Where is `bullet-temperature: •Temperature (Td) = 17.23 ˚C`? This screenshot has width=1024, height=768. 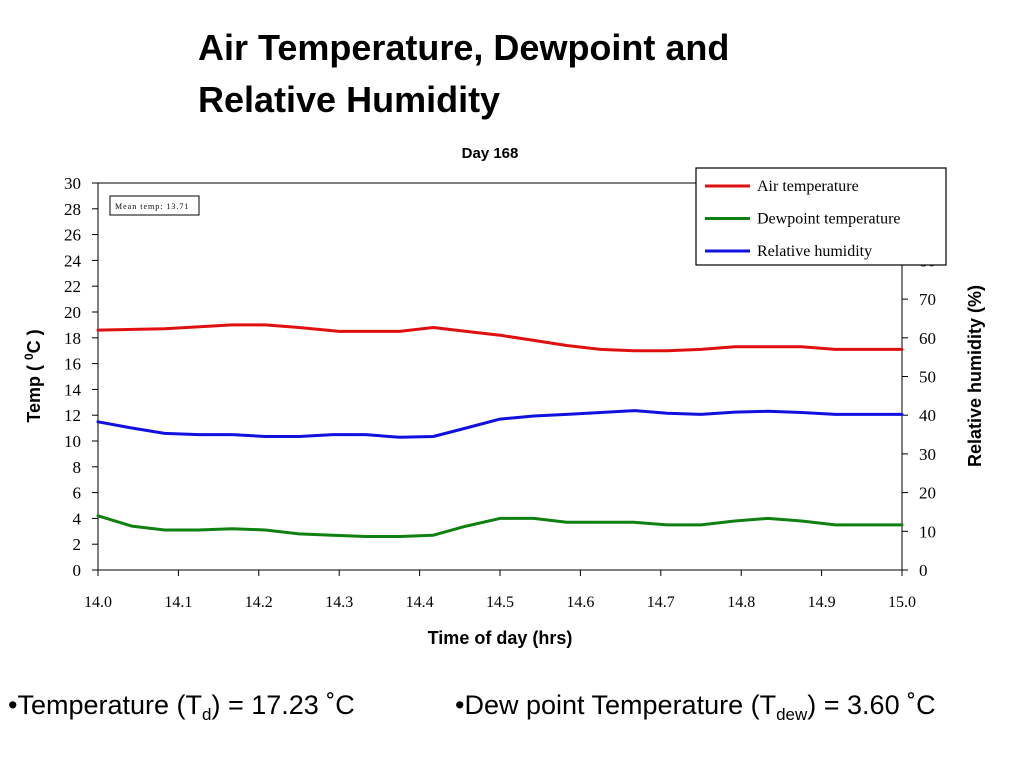 bullet-temperature: •Temperature (Td) = 17.23 ˚C is located at coordinates (181, 707).